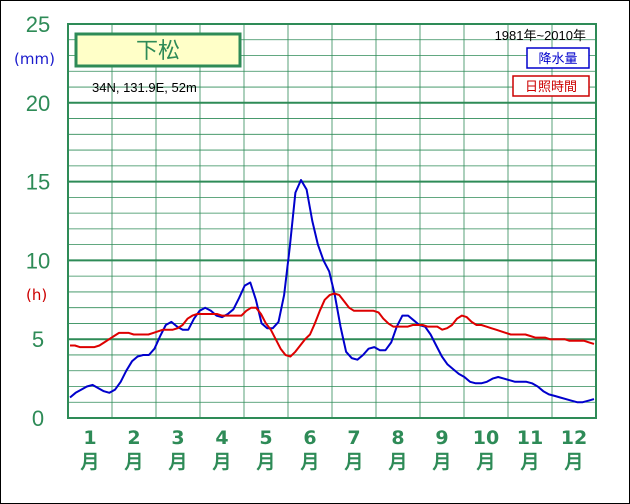  What do you see at coordinates (38, 221) in the screenshot?
I see `y-tick-labels: 0 5 10 15 20 25` at bounding box center [38, 221].